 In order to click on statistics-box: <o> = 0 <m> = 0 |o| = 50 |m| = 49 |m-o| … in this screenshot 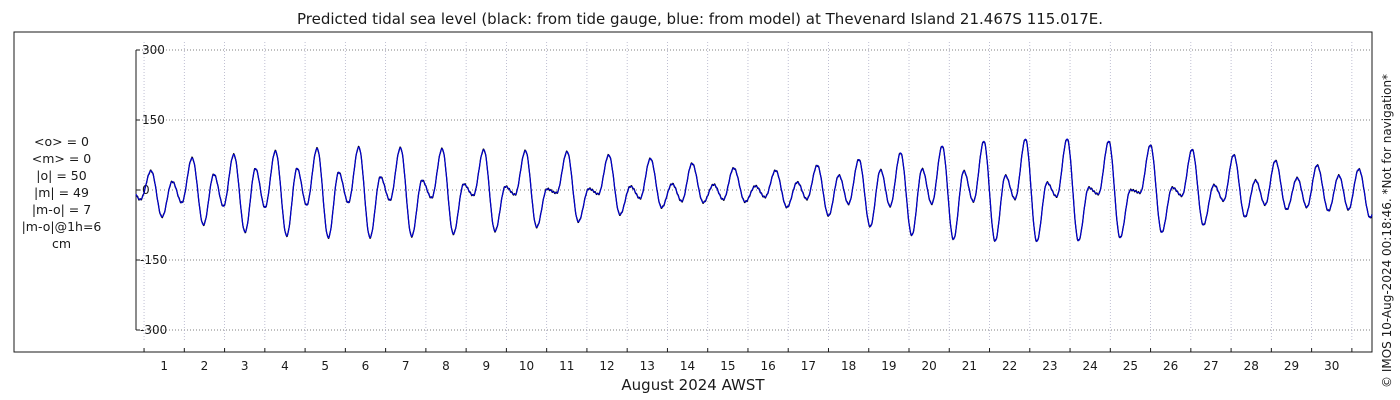, I will do `click(61, 192)`.